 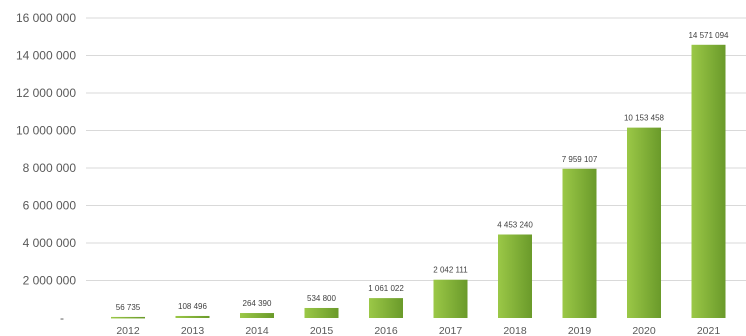 I want to click on y-tick-label: 2 000 000, so click(x=50, y=281).